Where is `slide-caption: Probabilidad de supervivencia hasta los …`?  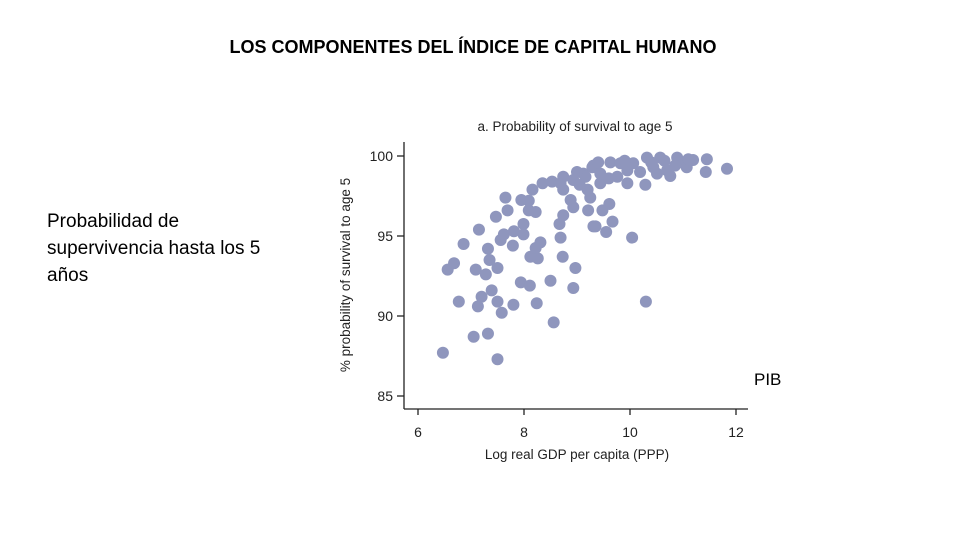
slide-caption: Probabilidad de supervivencia hasta los … is located at coordinates (154, 248).